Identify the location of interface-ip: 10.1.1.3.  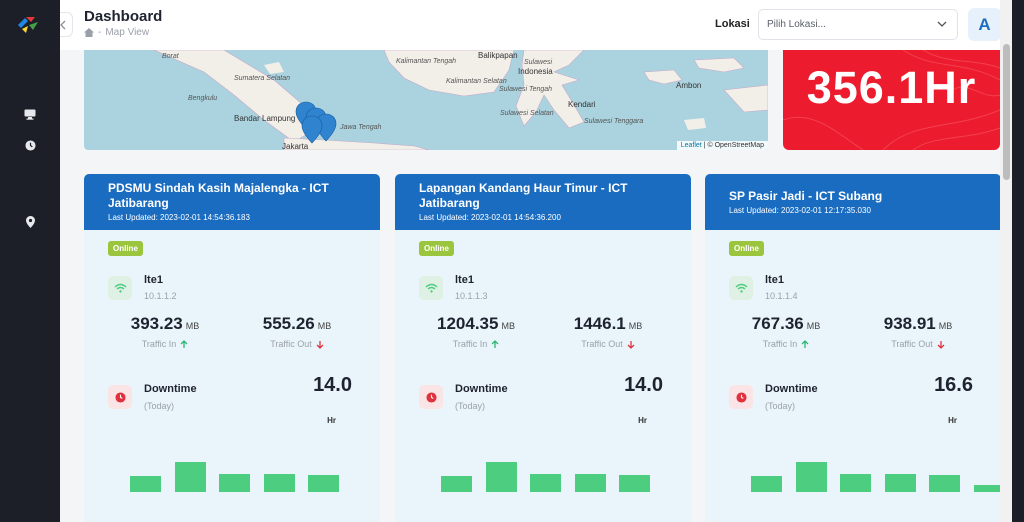
(471, 296).